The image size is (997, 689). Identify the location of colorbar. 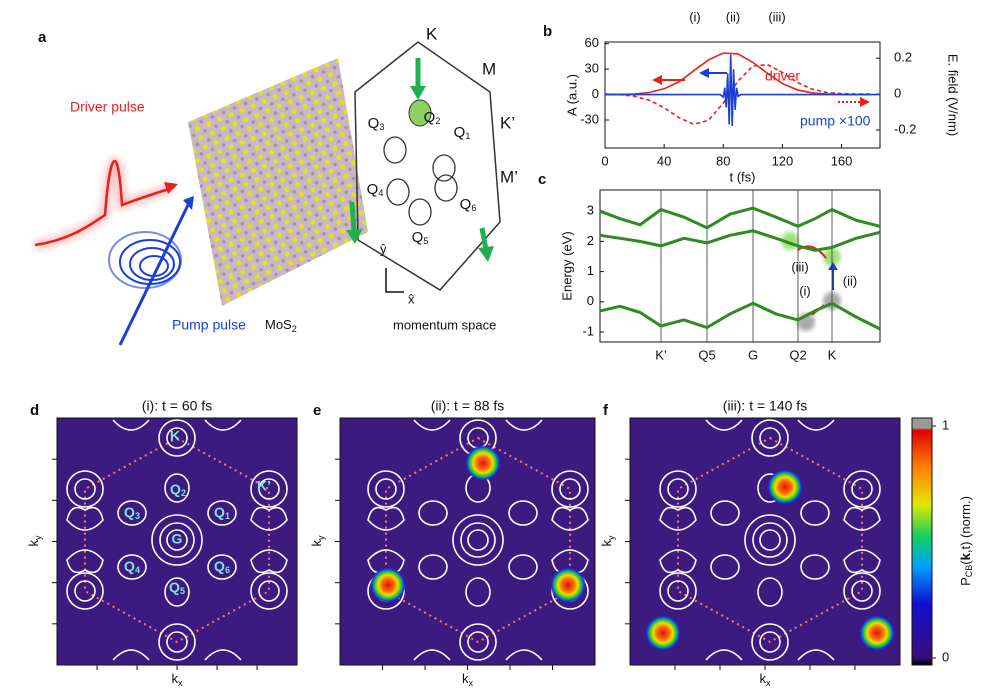
(922, 541).